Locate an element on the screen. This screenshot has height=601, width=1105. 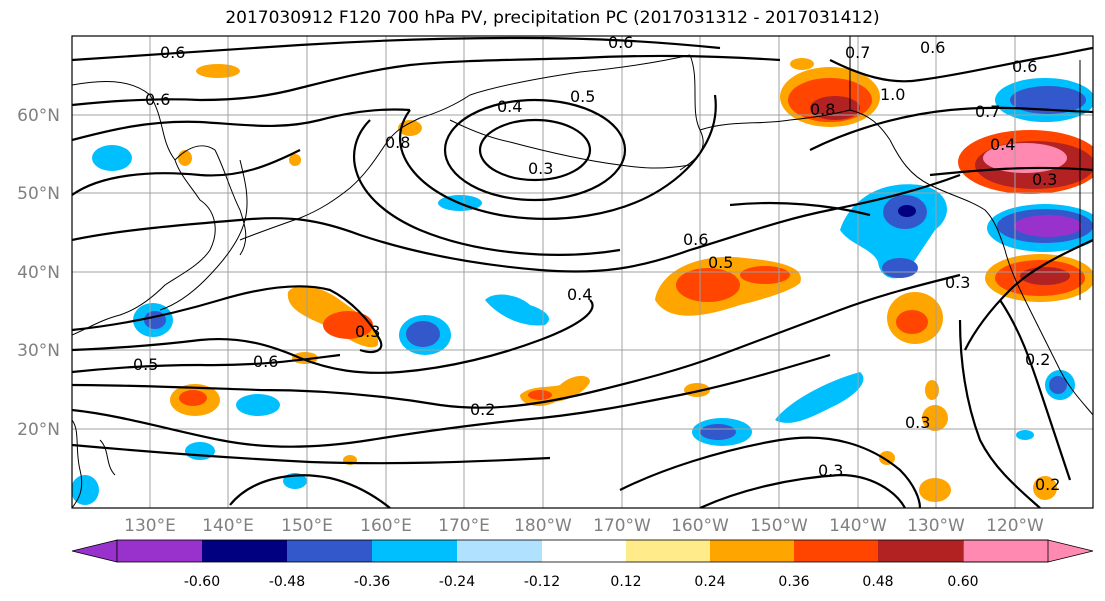
lat-tick-label: 40°N is located at coordinates (38, 273).